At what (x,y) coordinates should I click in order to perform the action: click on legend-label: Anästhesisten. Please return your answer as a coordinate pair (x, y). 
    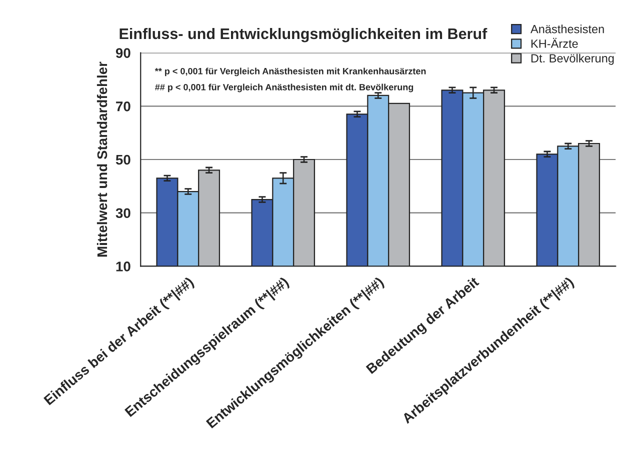
    Looking at the image, I should click on (567, 29).